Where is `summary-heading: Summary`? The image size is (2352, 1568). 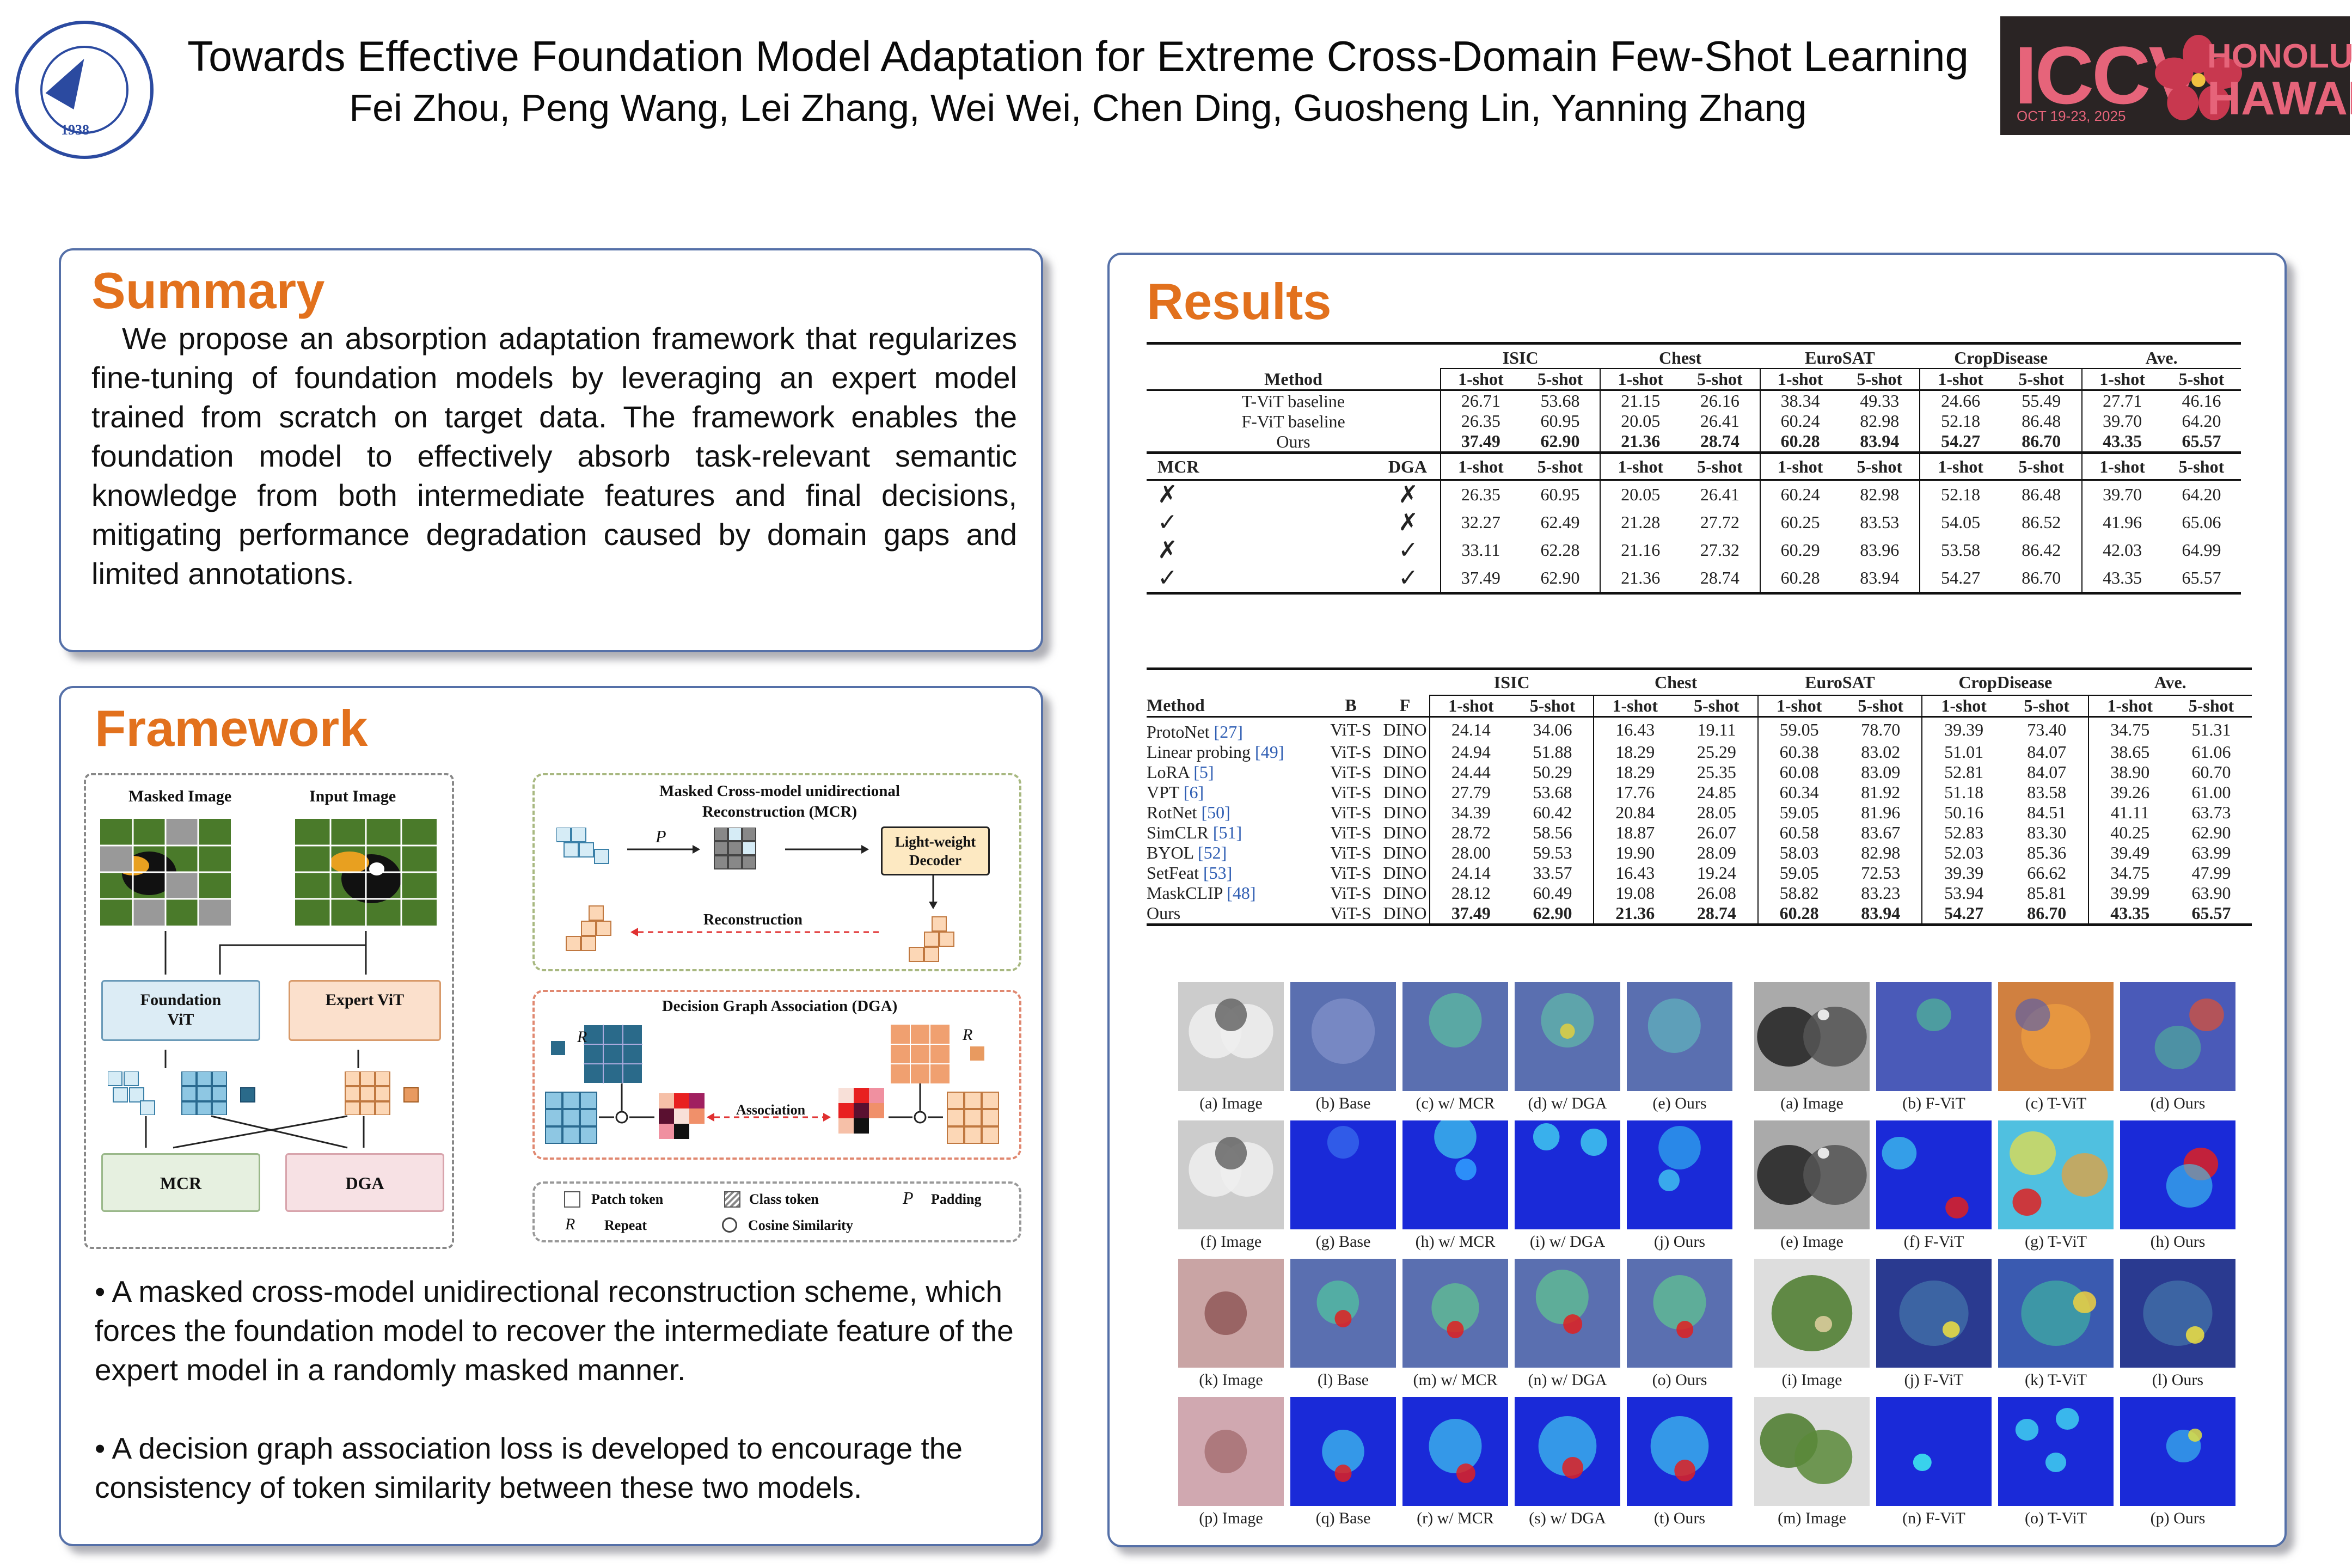
summary-heading: Summary is located at coordinates (208, 290).